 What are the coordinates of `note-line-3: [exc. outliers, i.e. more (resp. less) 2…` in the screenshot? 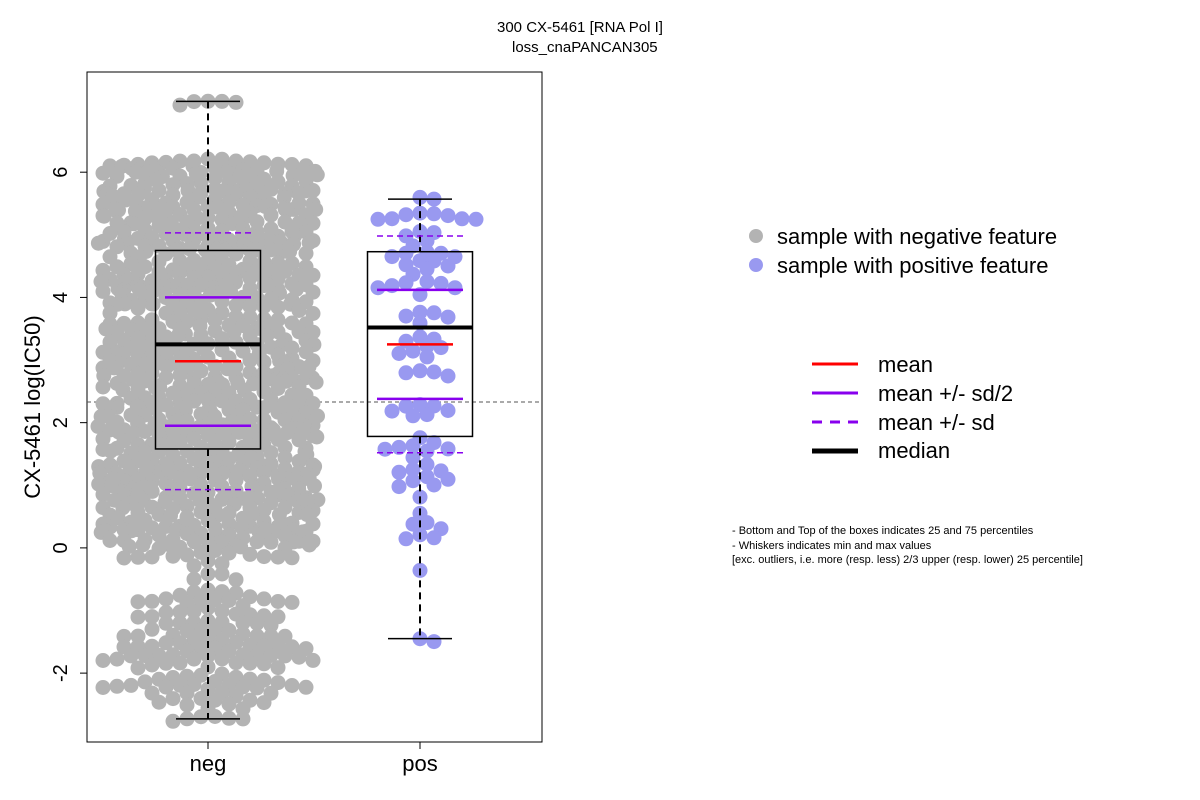 It's located at (907, 560).